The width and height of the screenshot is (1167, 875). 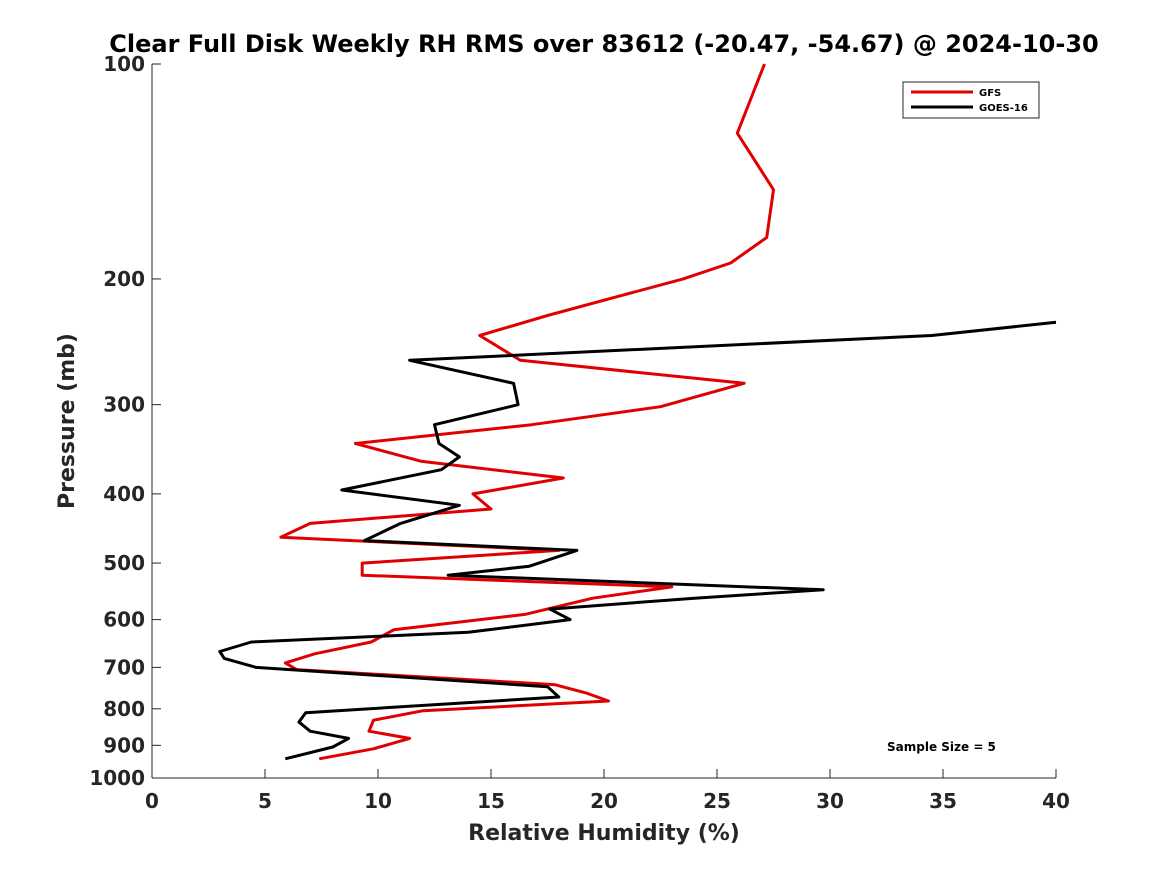 I want to click on x-tick-label: 25, so click(x=717, y=801).